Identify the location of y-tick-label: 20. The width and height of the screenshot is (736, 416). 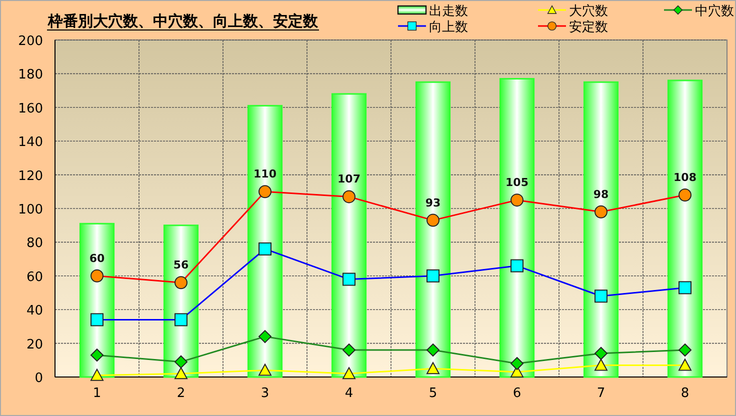
(34, 344).